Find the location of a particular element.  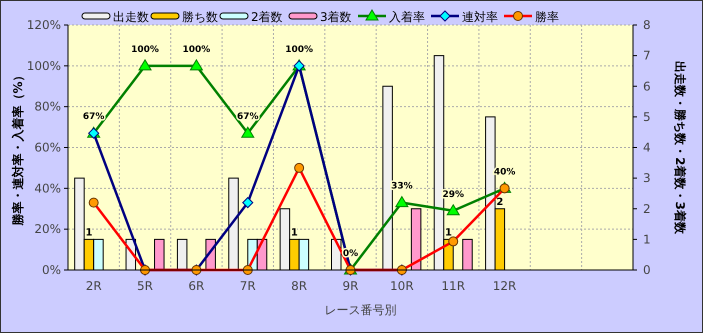

x-tick-label: 2R is located at coordinates (94, 286).